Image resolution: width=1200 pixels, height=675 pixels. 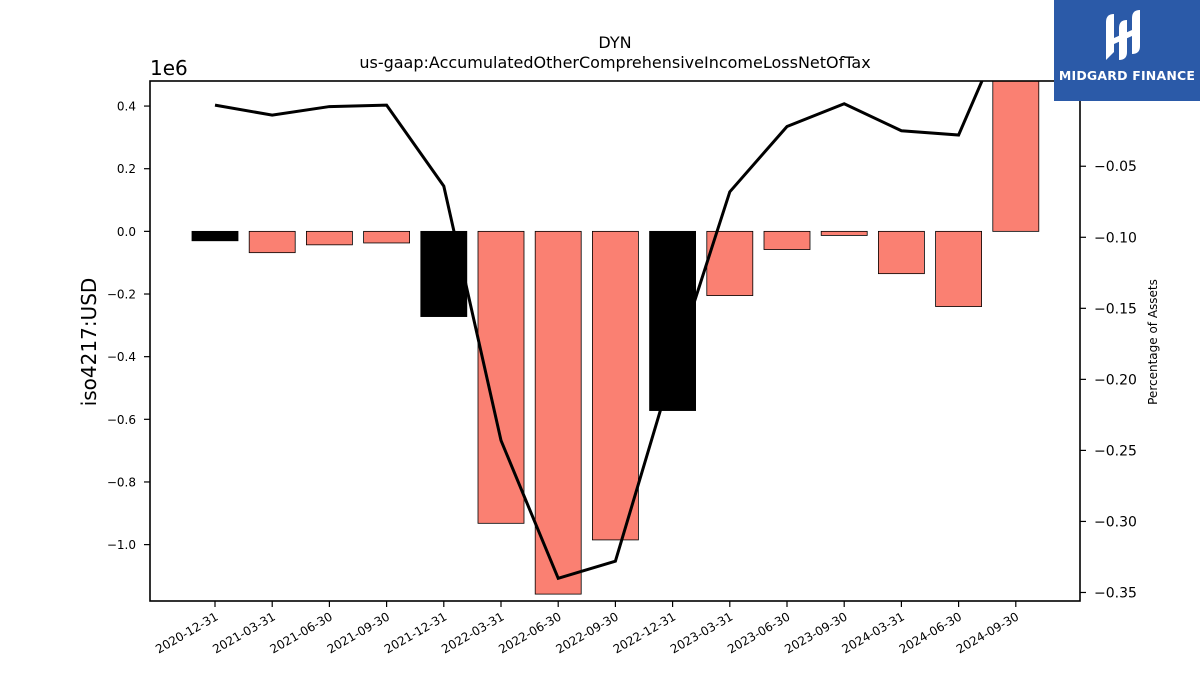 What do you see at coordinates (1115, 238) in the screenshot?
I see `y2-tick-label: −0.10` at bounding box center [1115, 238].